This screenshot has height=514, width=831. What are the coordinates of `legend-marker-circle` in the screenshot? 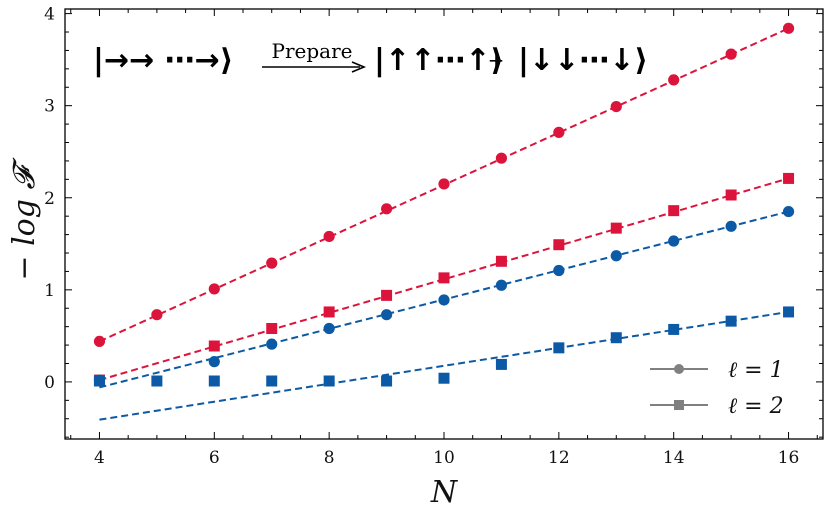 It's located at (679, 369).